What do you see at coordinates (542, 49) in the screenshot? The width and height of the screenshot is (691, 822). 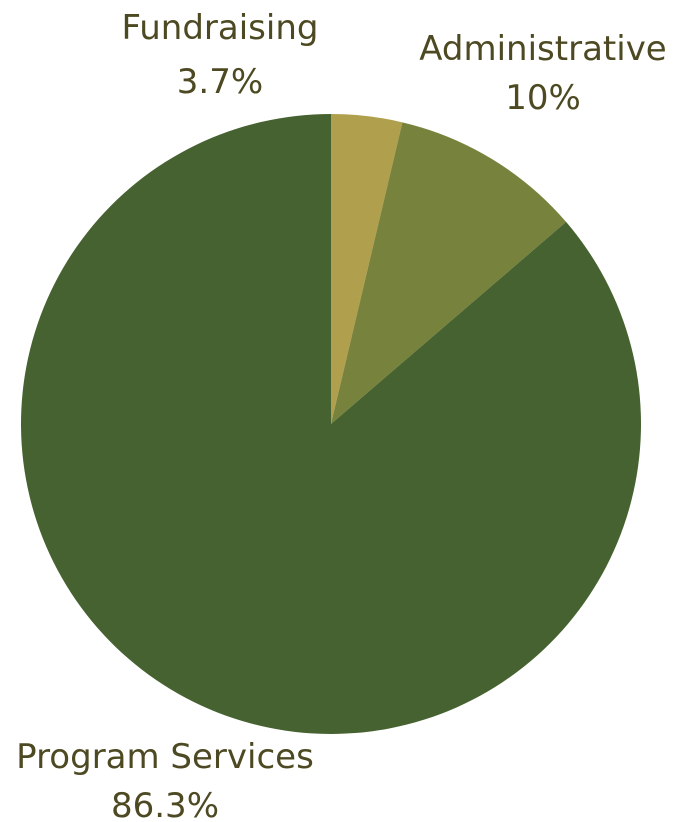 I see `slice-label-administrative-name: Administrative` at bounding box center [542, 49].